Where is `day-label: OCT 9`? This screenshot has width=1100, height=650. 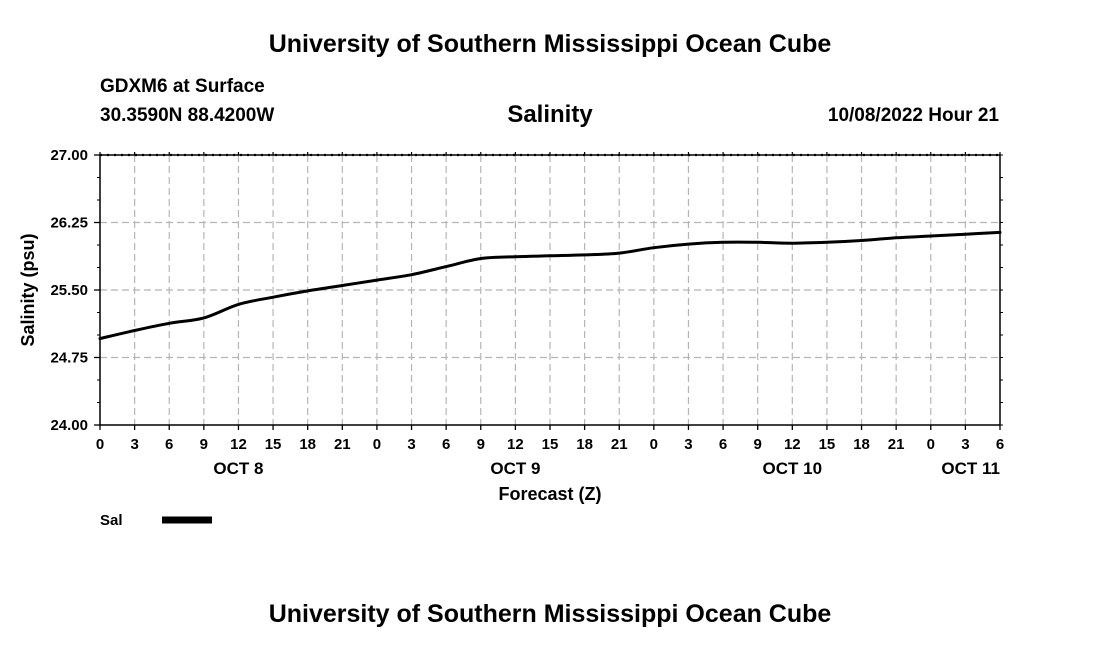 day-label: OCT 9 is located at coordinates (515, 468).